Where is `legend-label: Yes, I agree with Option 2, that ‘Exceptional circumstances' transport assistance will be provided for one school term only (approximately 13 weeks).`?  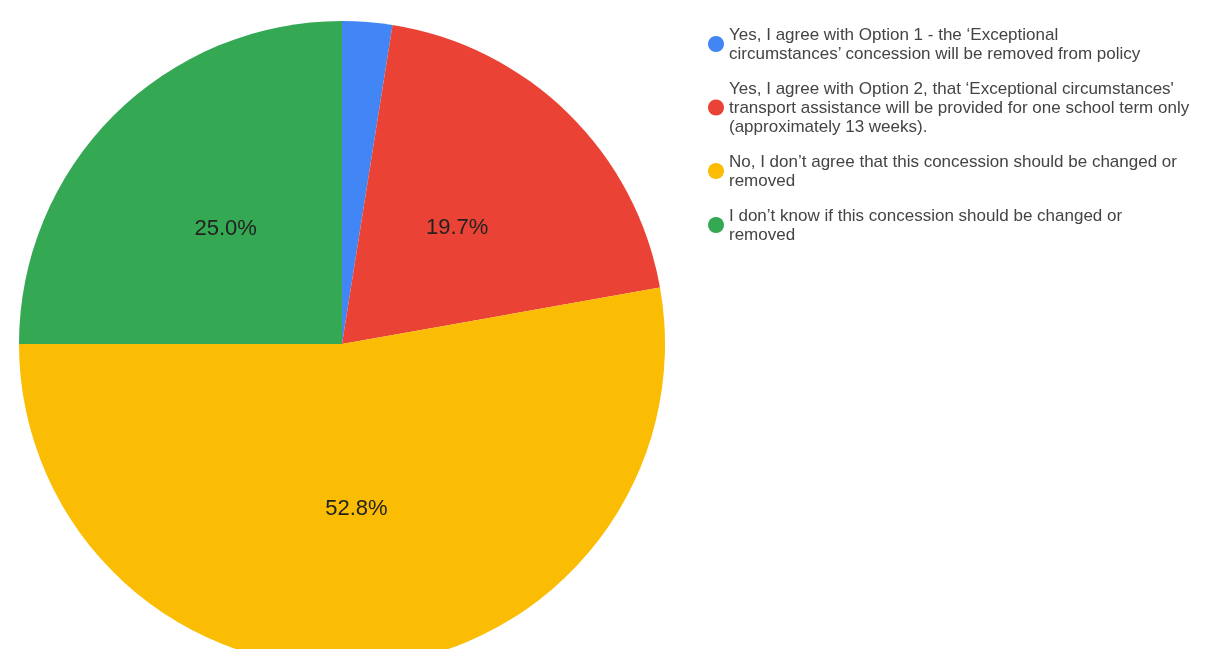
legend-label: Yes, I agree with Option 2, that ‘Exceptional circumstances' transport assistance will be provided for one school term only (approximately 13 weeks). is located at coordinates (961, 107).